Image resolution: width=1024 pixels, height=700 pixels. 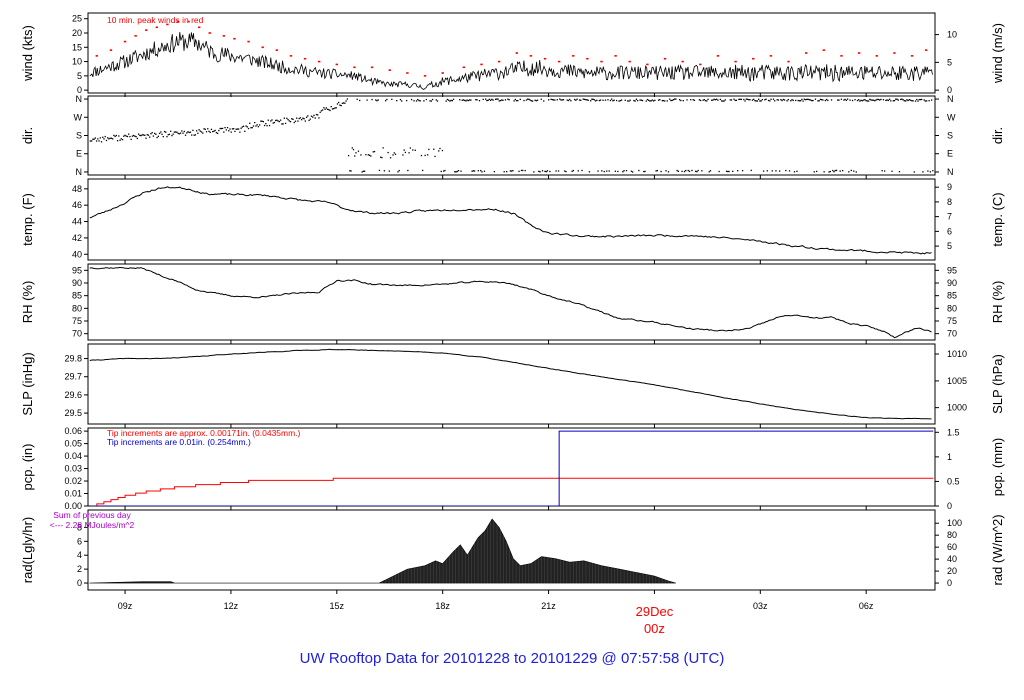 What do you see at coordinates (511, 468) in the screenshot?
I see `pcp-data` at bounding box center [511, 468].